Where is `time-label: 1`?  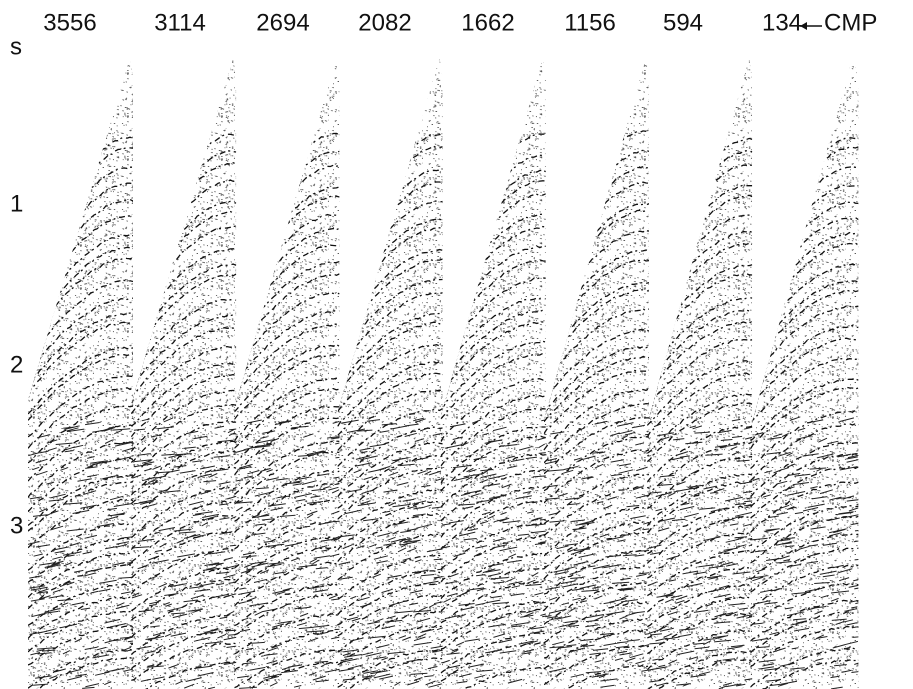 time-label: 1 is located at coordinates (16, 203).